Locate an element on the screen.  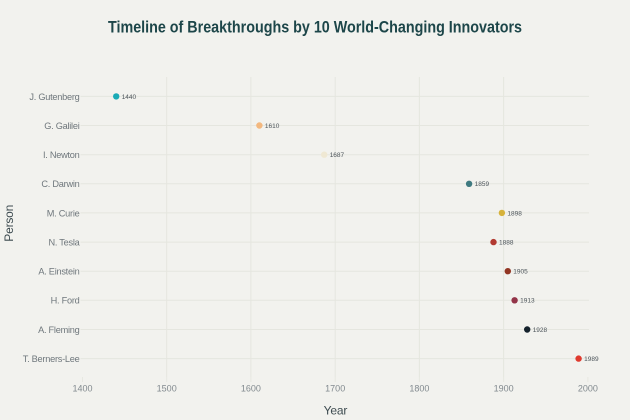
svg-text: N. Tesla is located at coordinates (64, 243).